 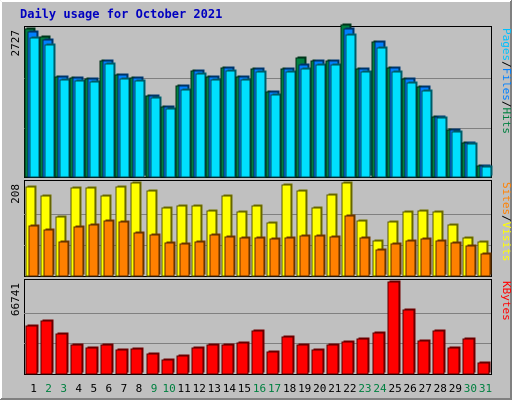 What do you see at coordinates (506, 198) in the screenshot?
I see `legend-entry: Sites` at bounding box center [506, 198].